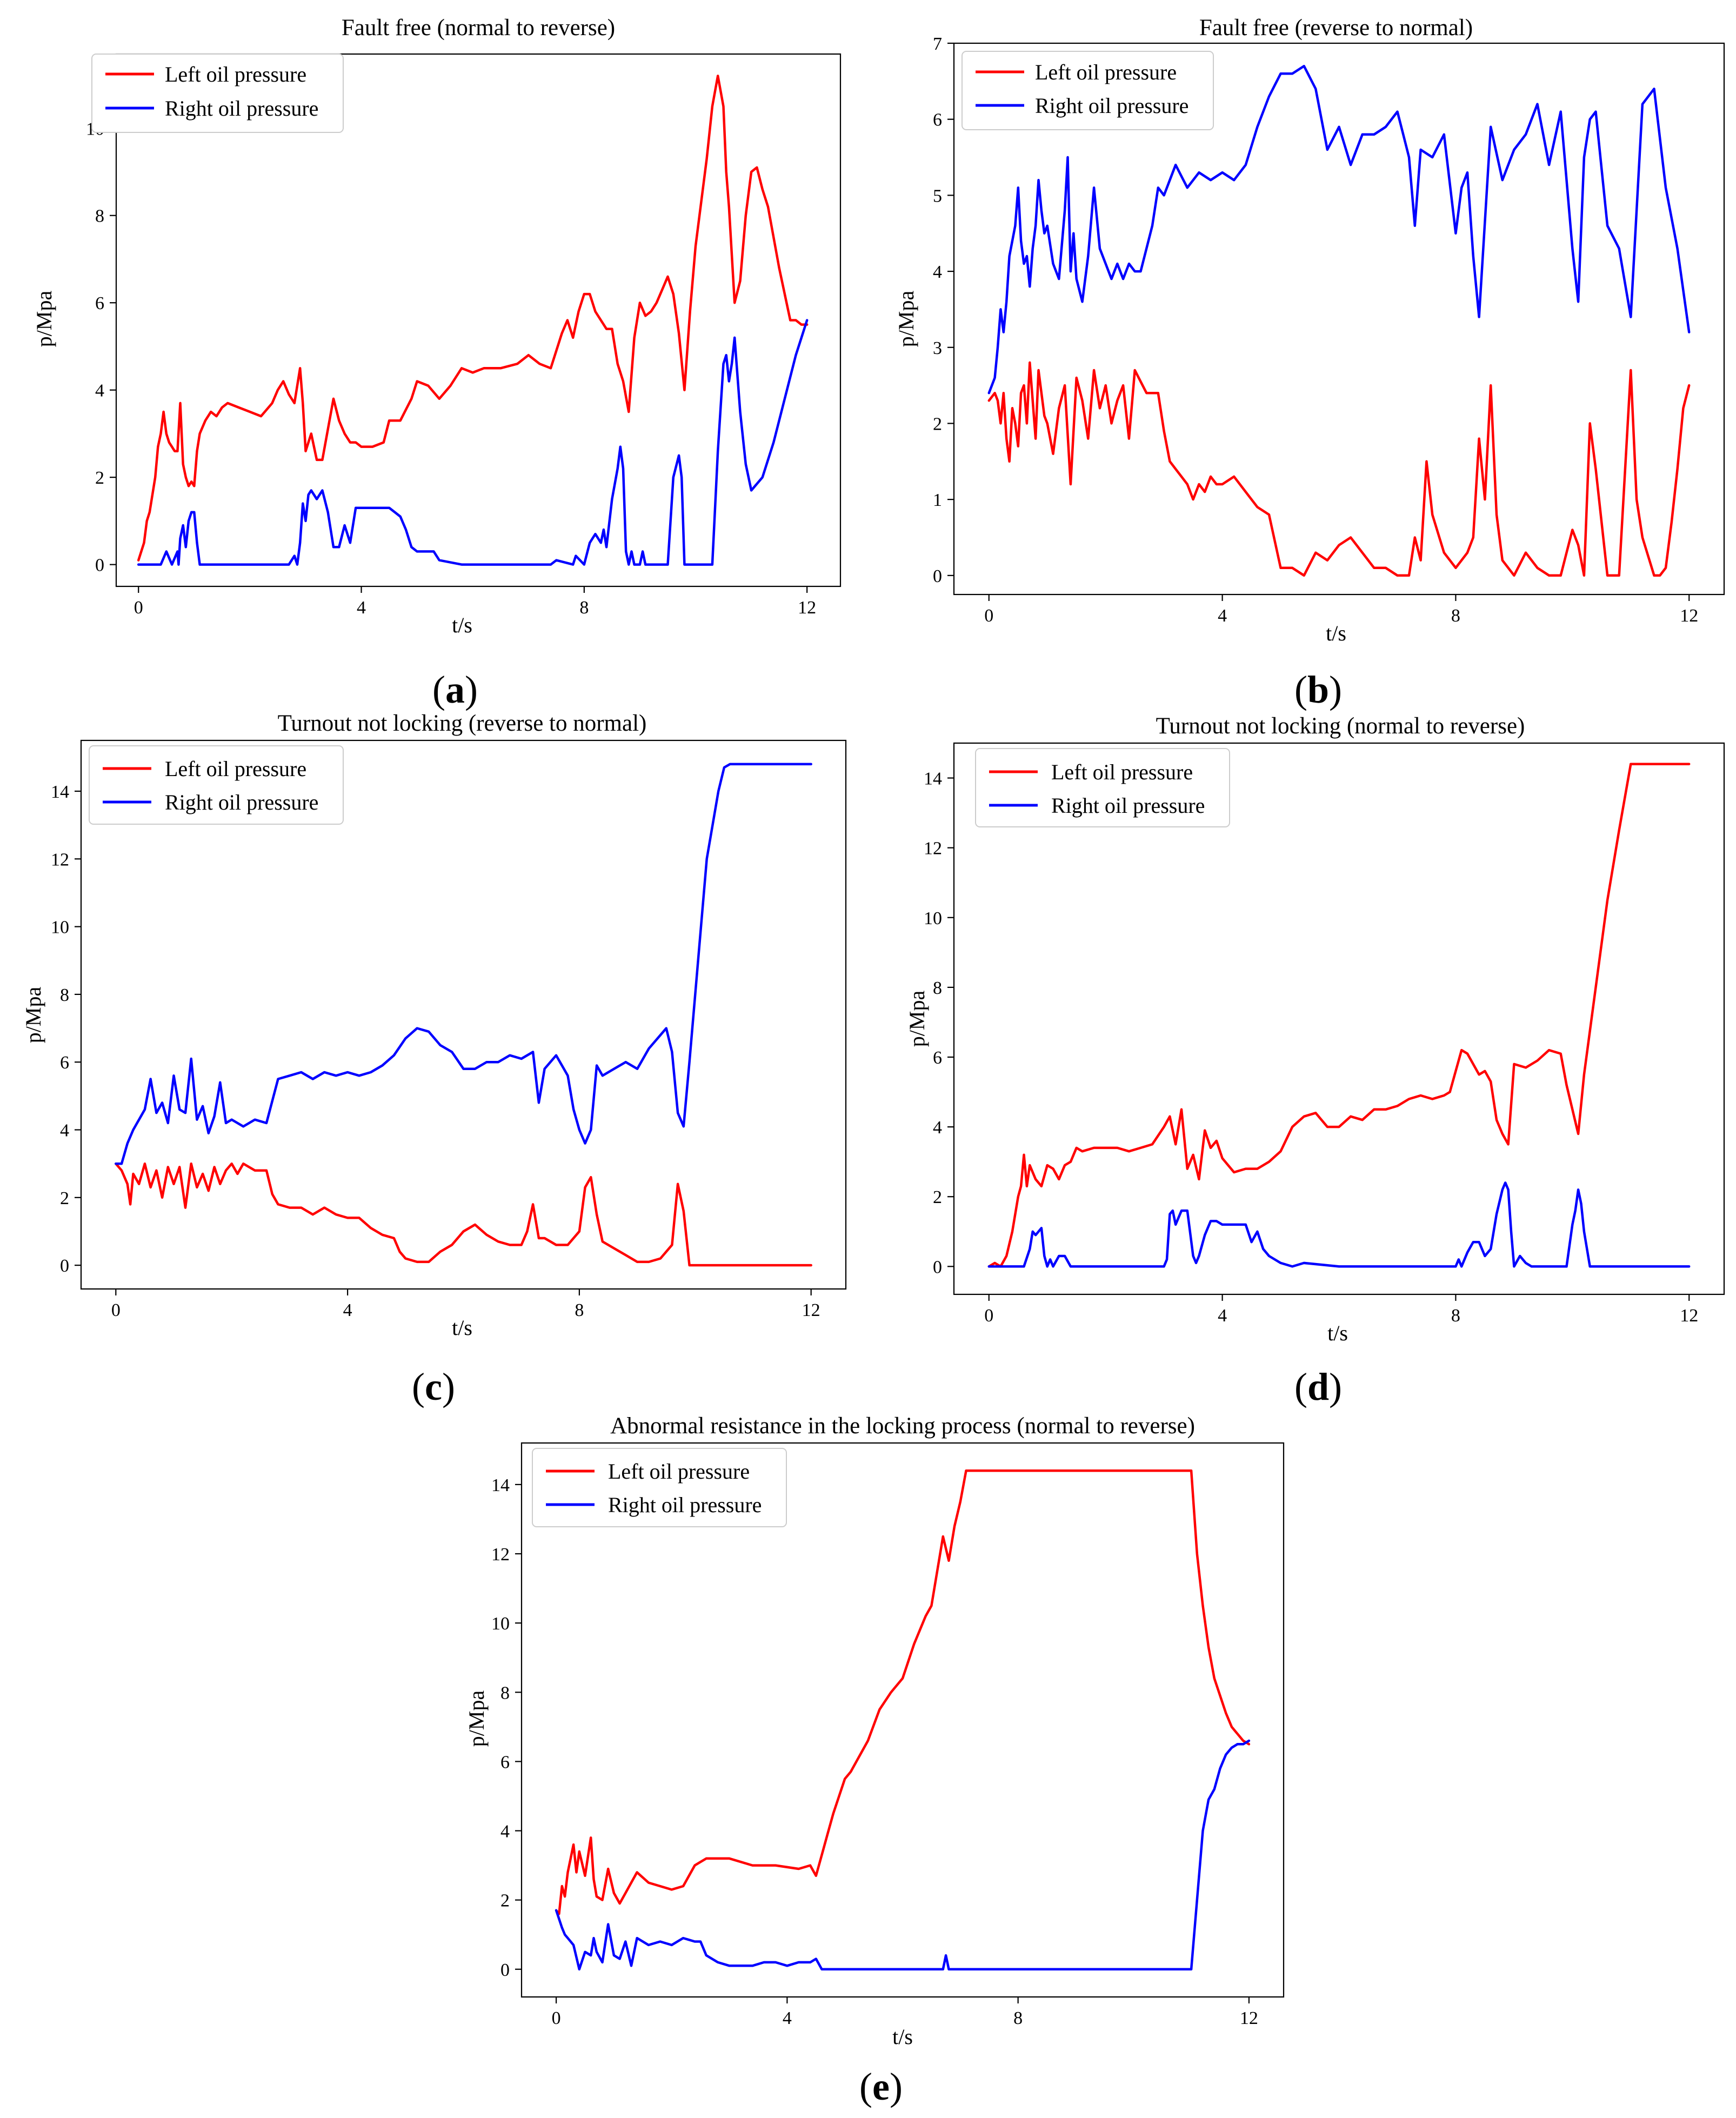 This screenshot has height=2118, width=1736. I want to click on chart-title: Fault free (normal to reverse), so click(479, 28).